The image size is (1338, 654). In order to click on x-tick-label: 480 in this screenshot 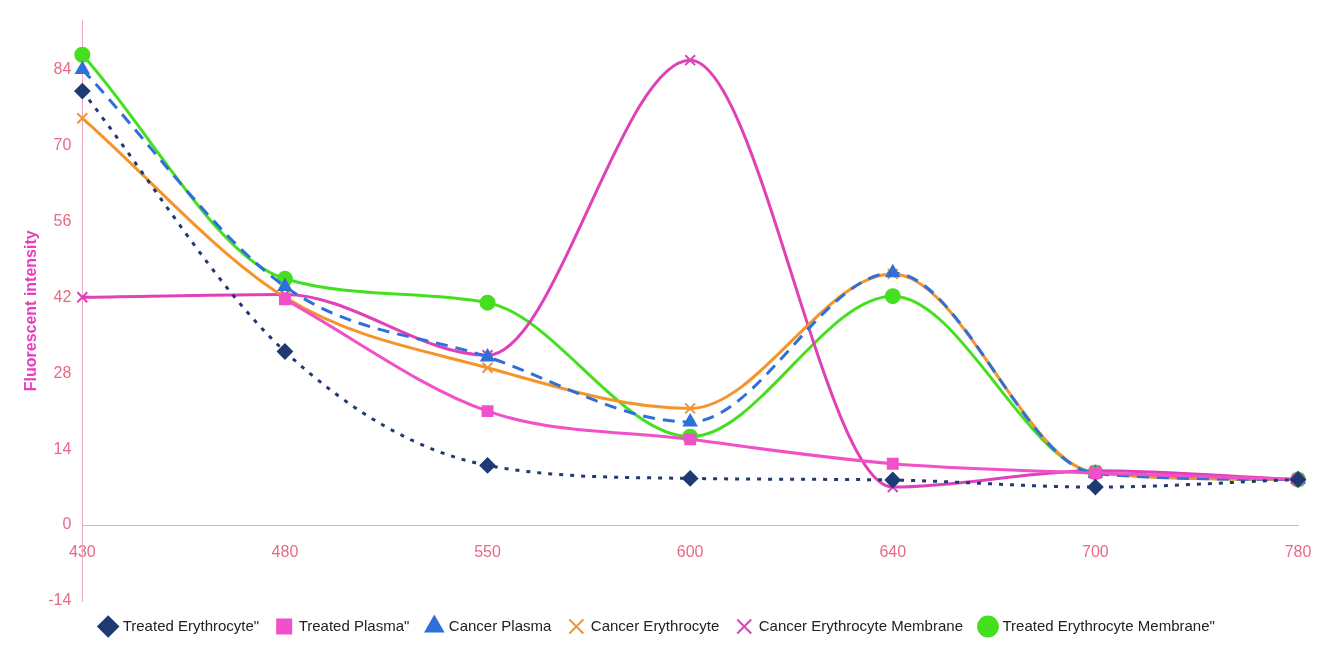, I will do `click(285, 552)`.